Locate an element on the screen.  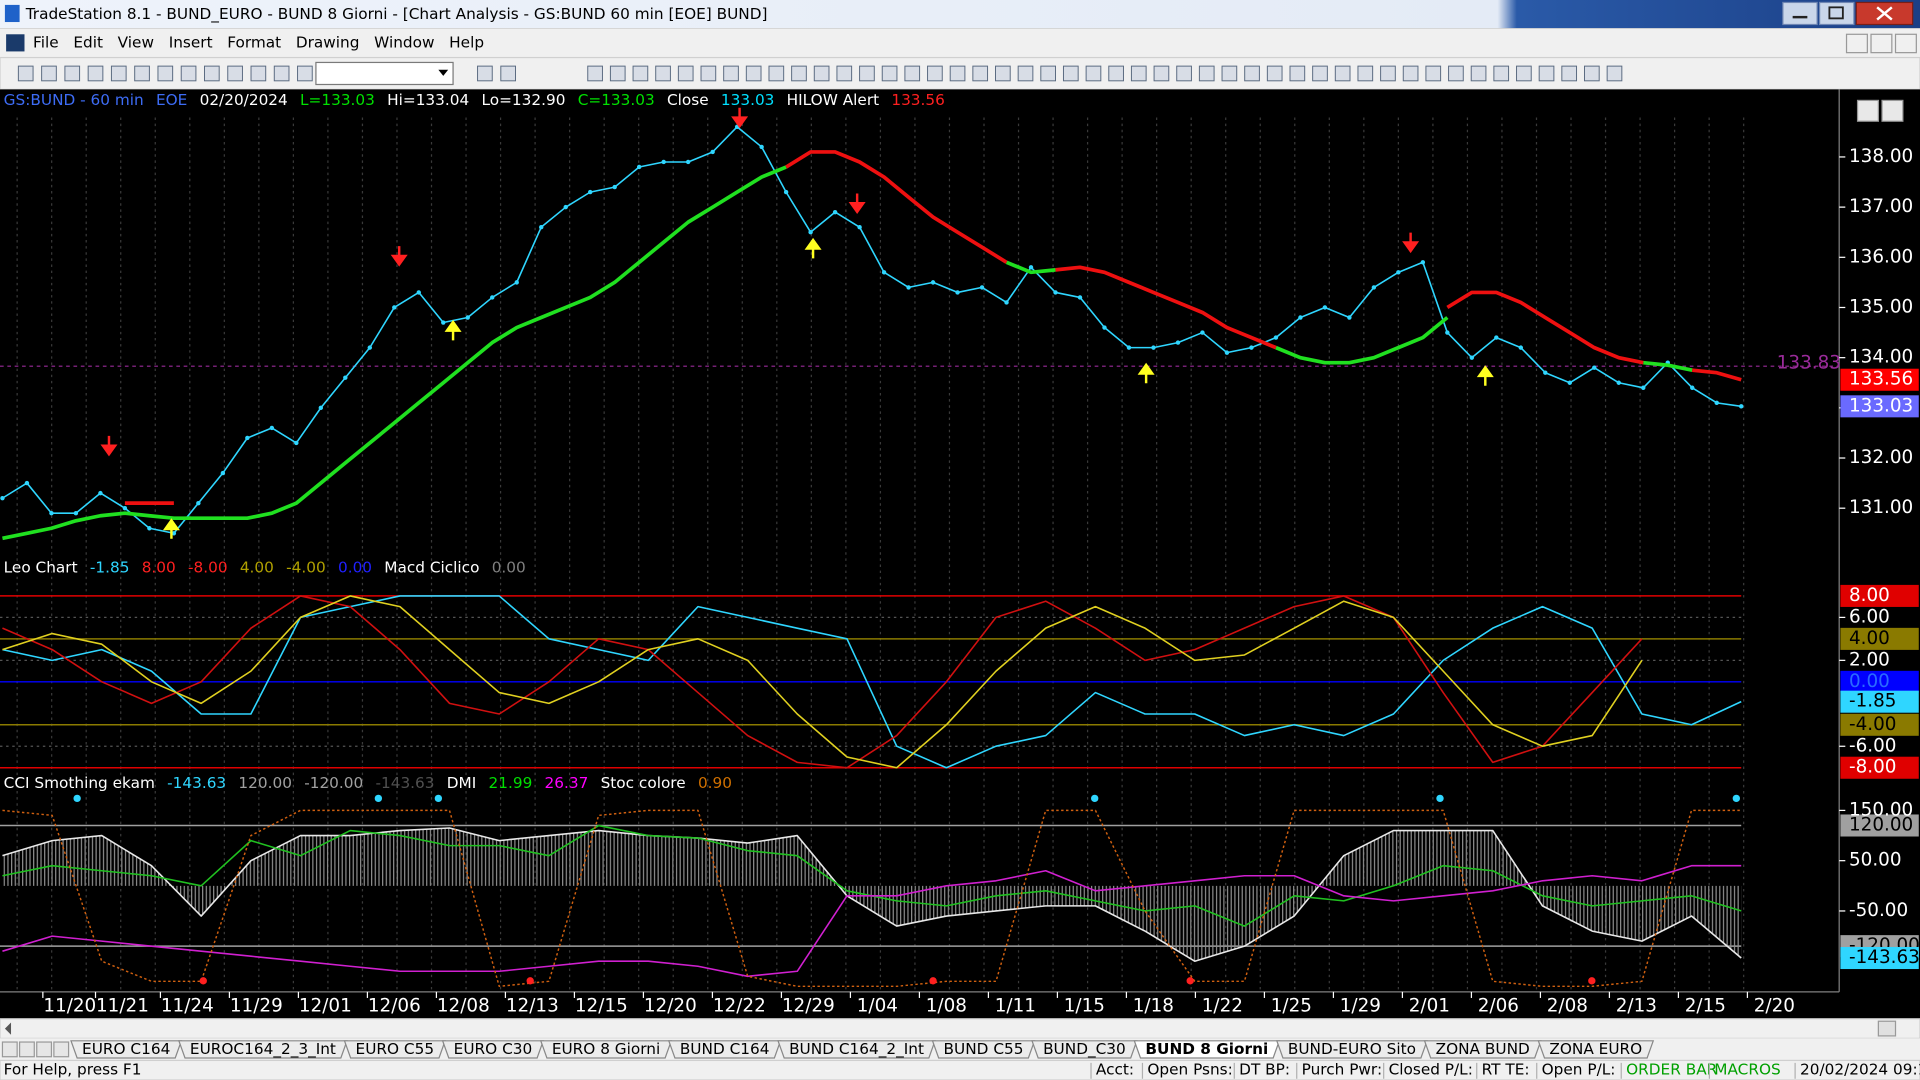
mdi-restore is located at coordinates (1881, 43).